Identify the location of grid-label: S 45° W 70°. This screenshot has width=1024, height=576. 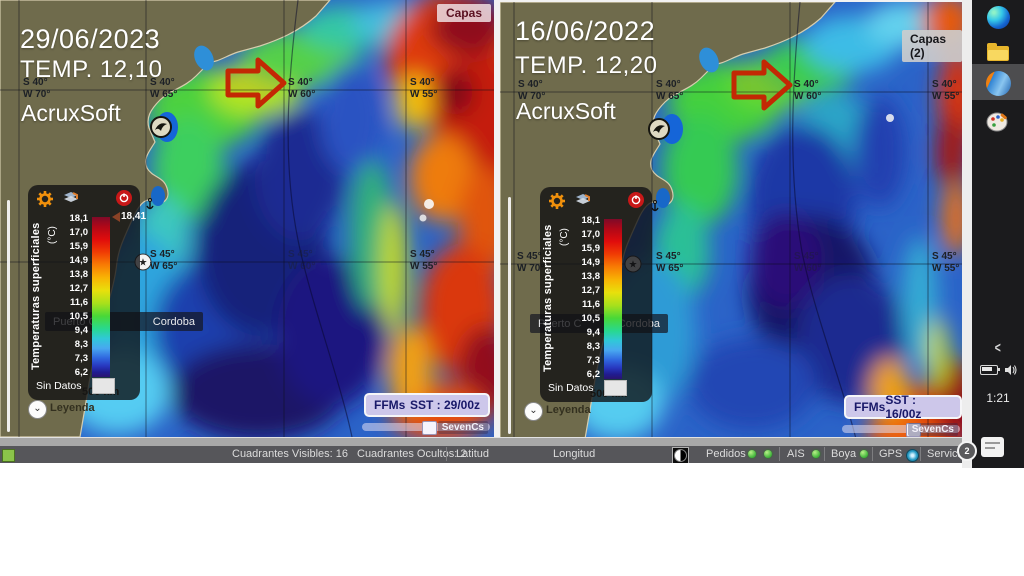
(531, 262).